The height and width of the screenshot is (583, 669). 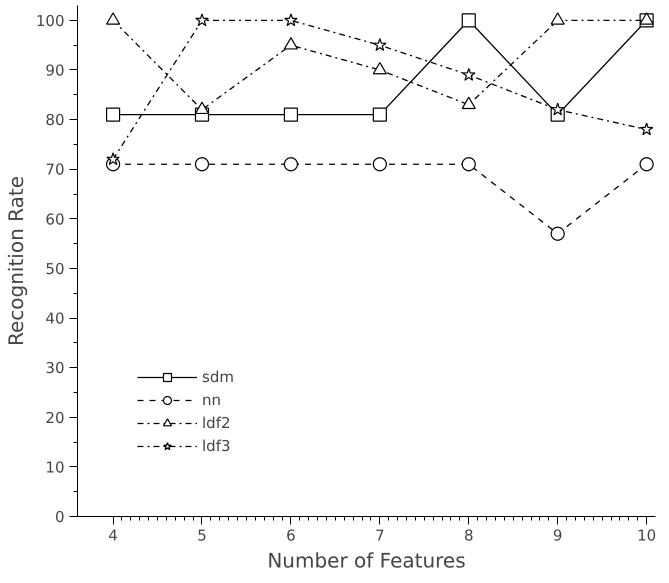 I want to click on legend-label: ldf3, so click(x=216, y=446).